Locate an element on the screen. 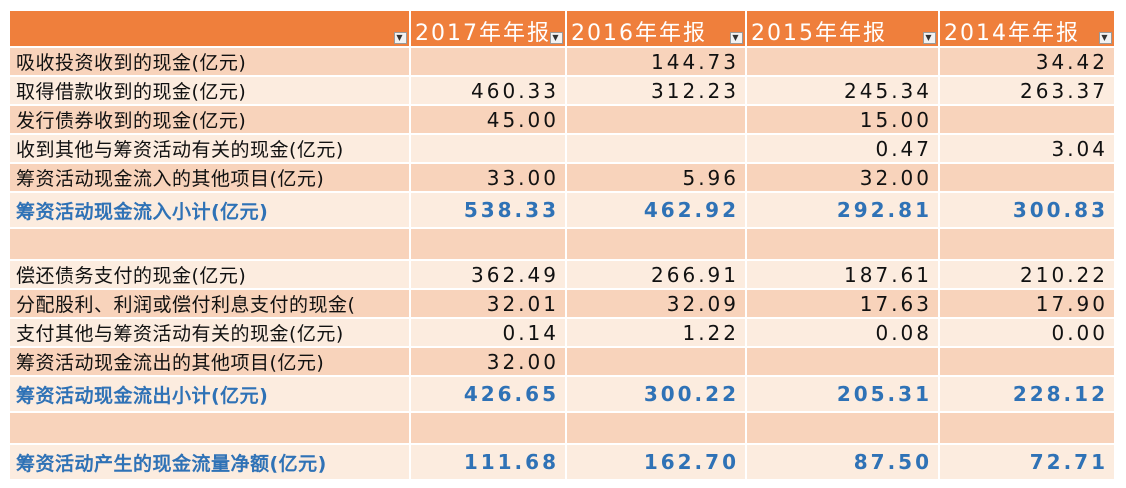  value-cell: 263.37 is located at coordinates (1026, 91).